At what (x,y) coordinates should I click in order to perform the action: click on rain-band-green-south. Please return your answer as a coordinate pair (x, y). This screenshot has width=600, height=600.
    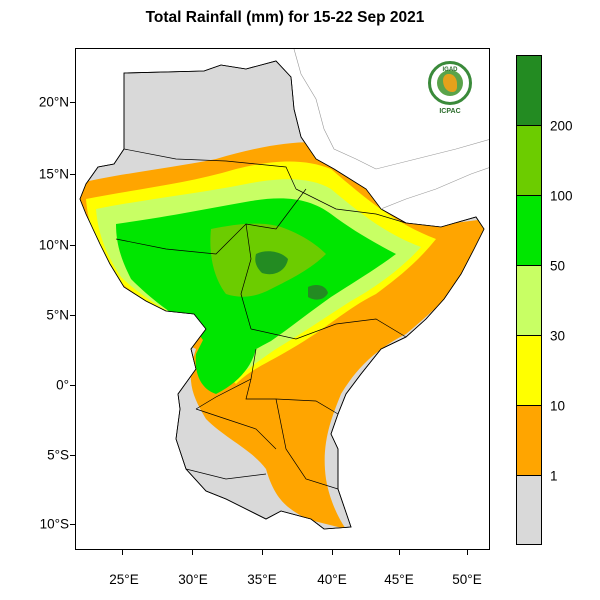
    Looking at the image, I should click on (225, 363).